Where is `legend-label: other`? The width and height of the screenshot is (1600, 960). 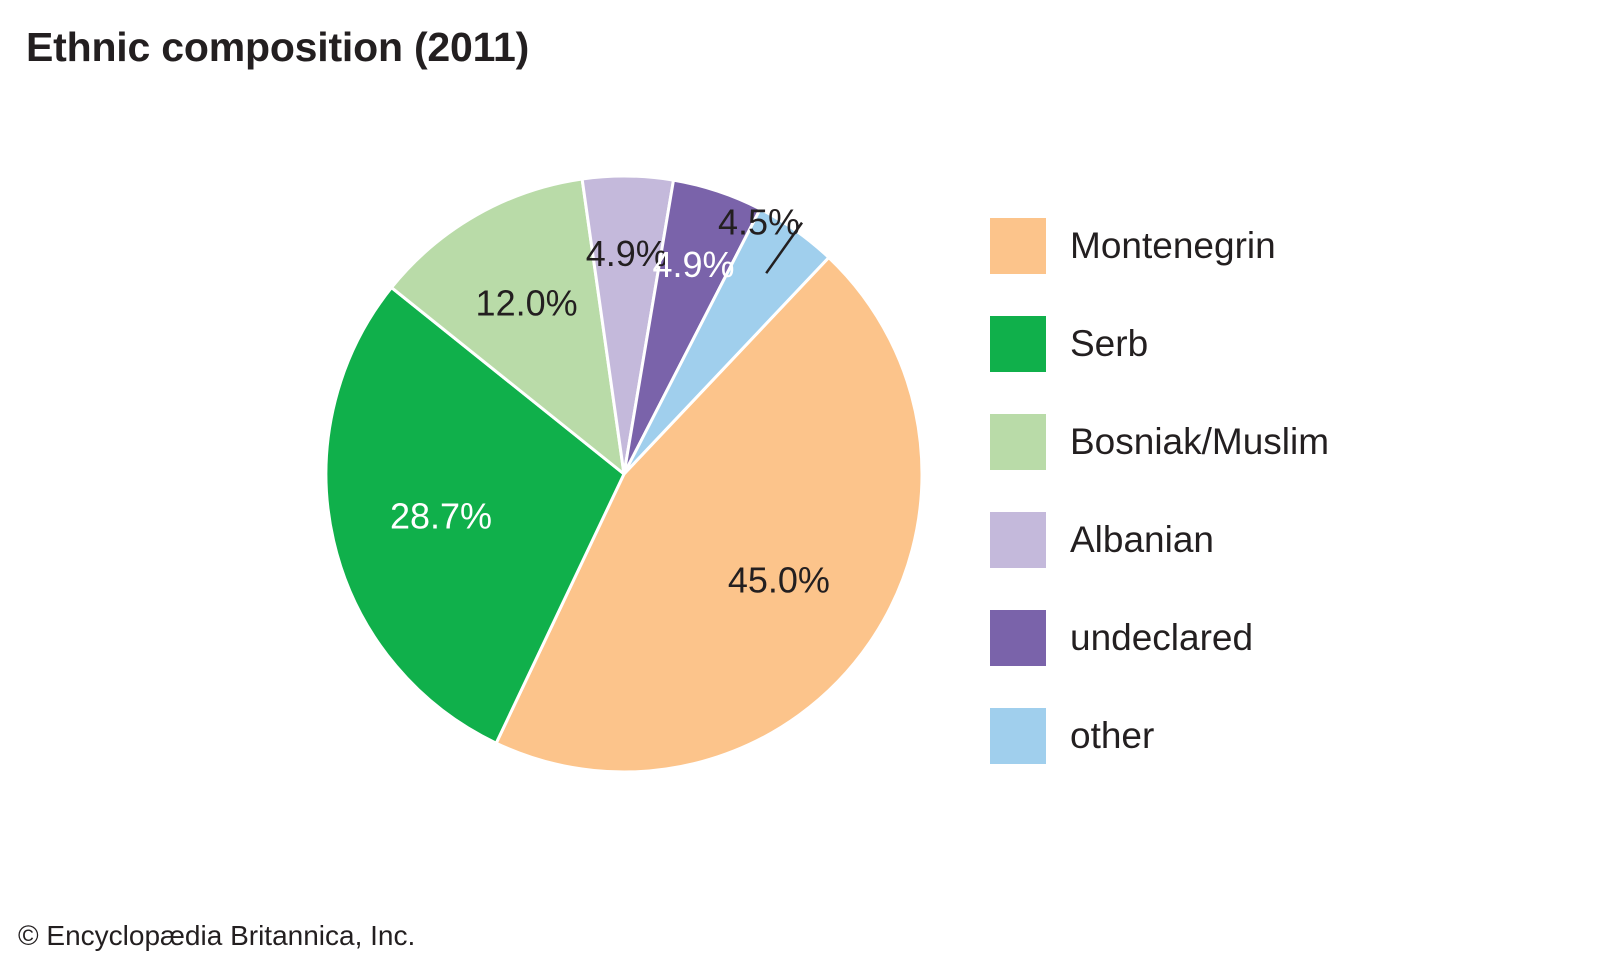 legend-label: other is located at coordinates (1112, 735).